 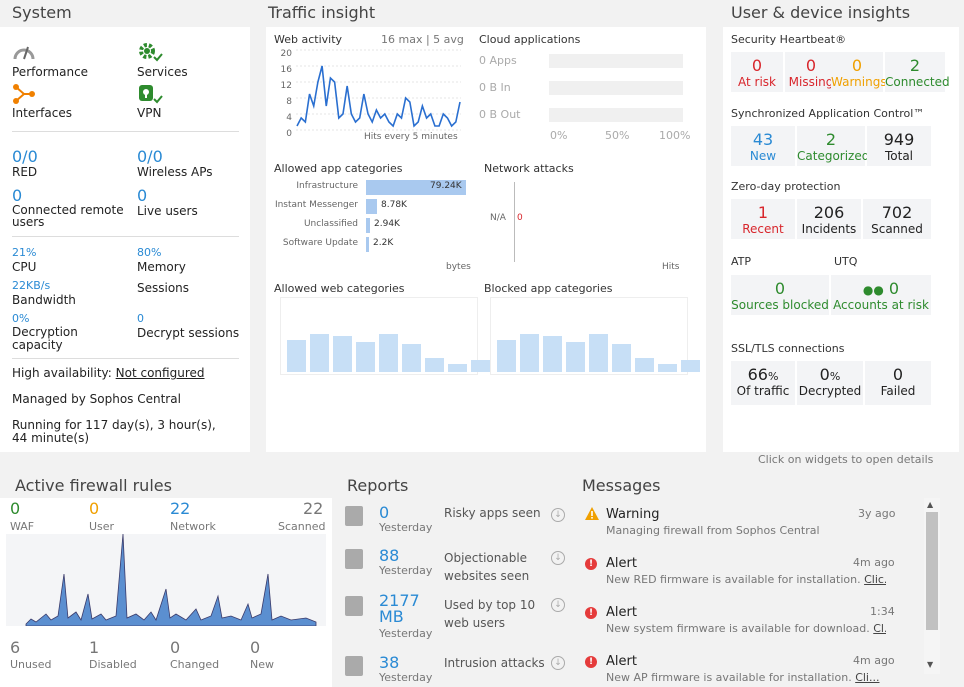 What do you see at coordinates (621, 563) in the screenshot?
I see `message-2-type: Alert` at bounding box center [621, 563].